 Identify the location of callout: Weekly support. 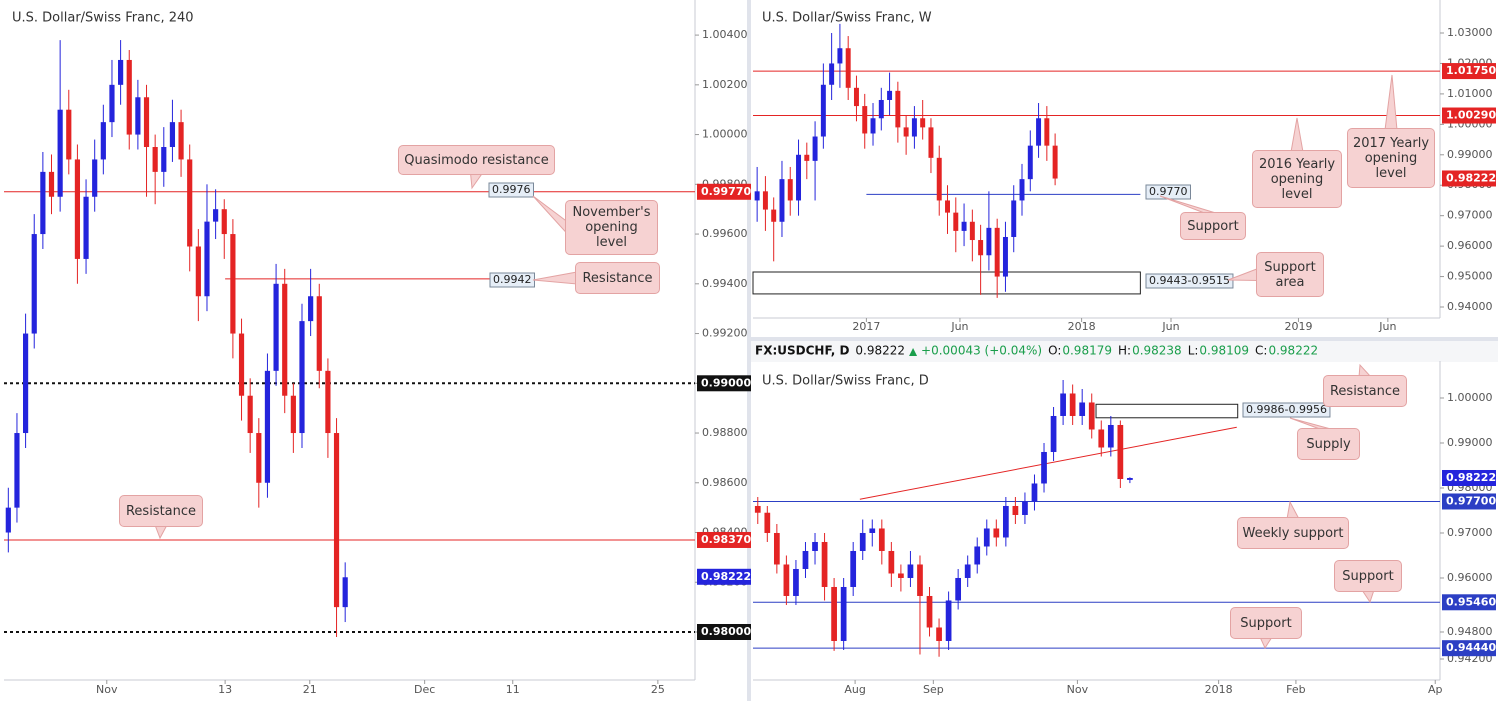
(1293, 533).